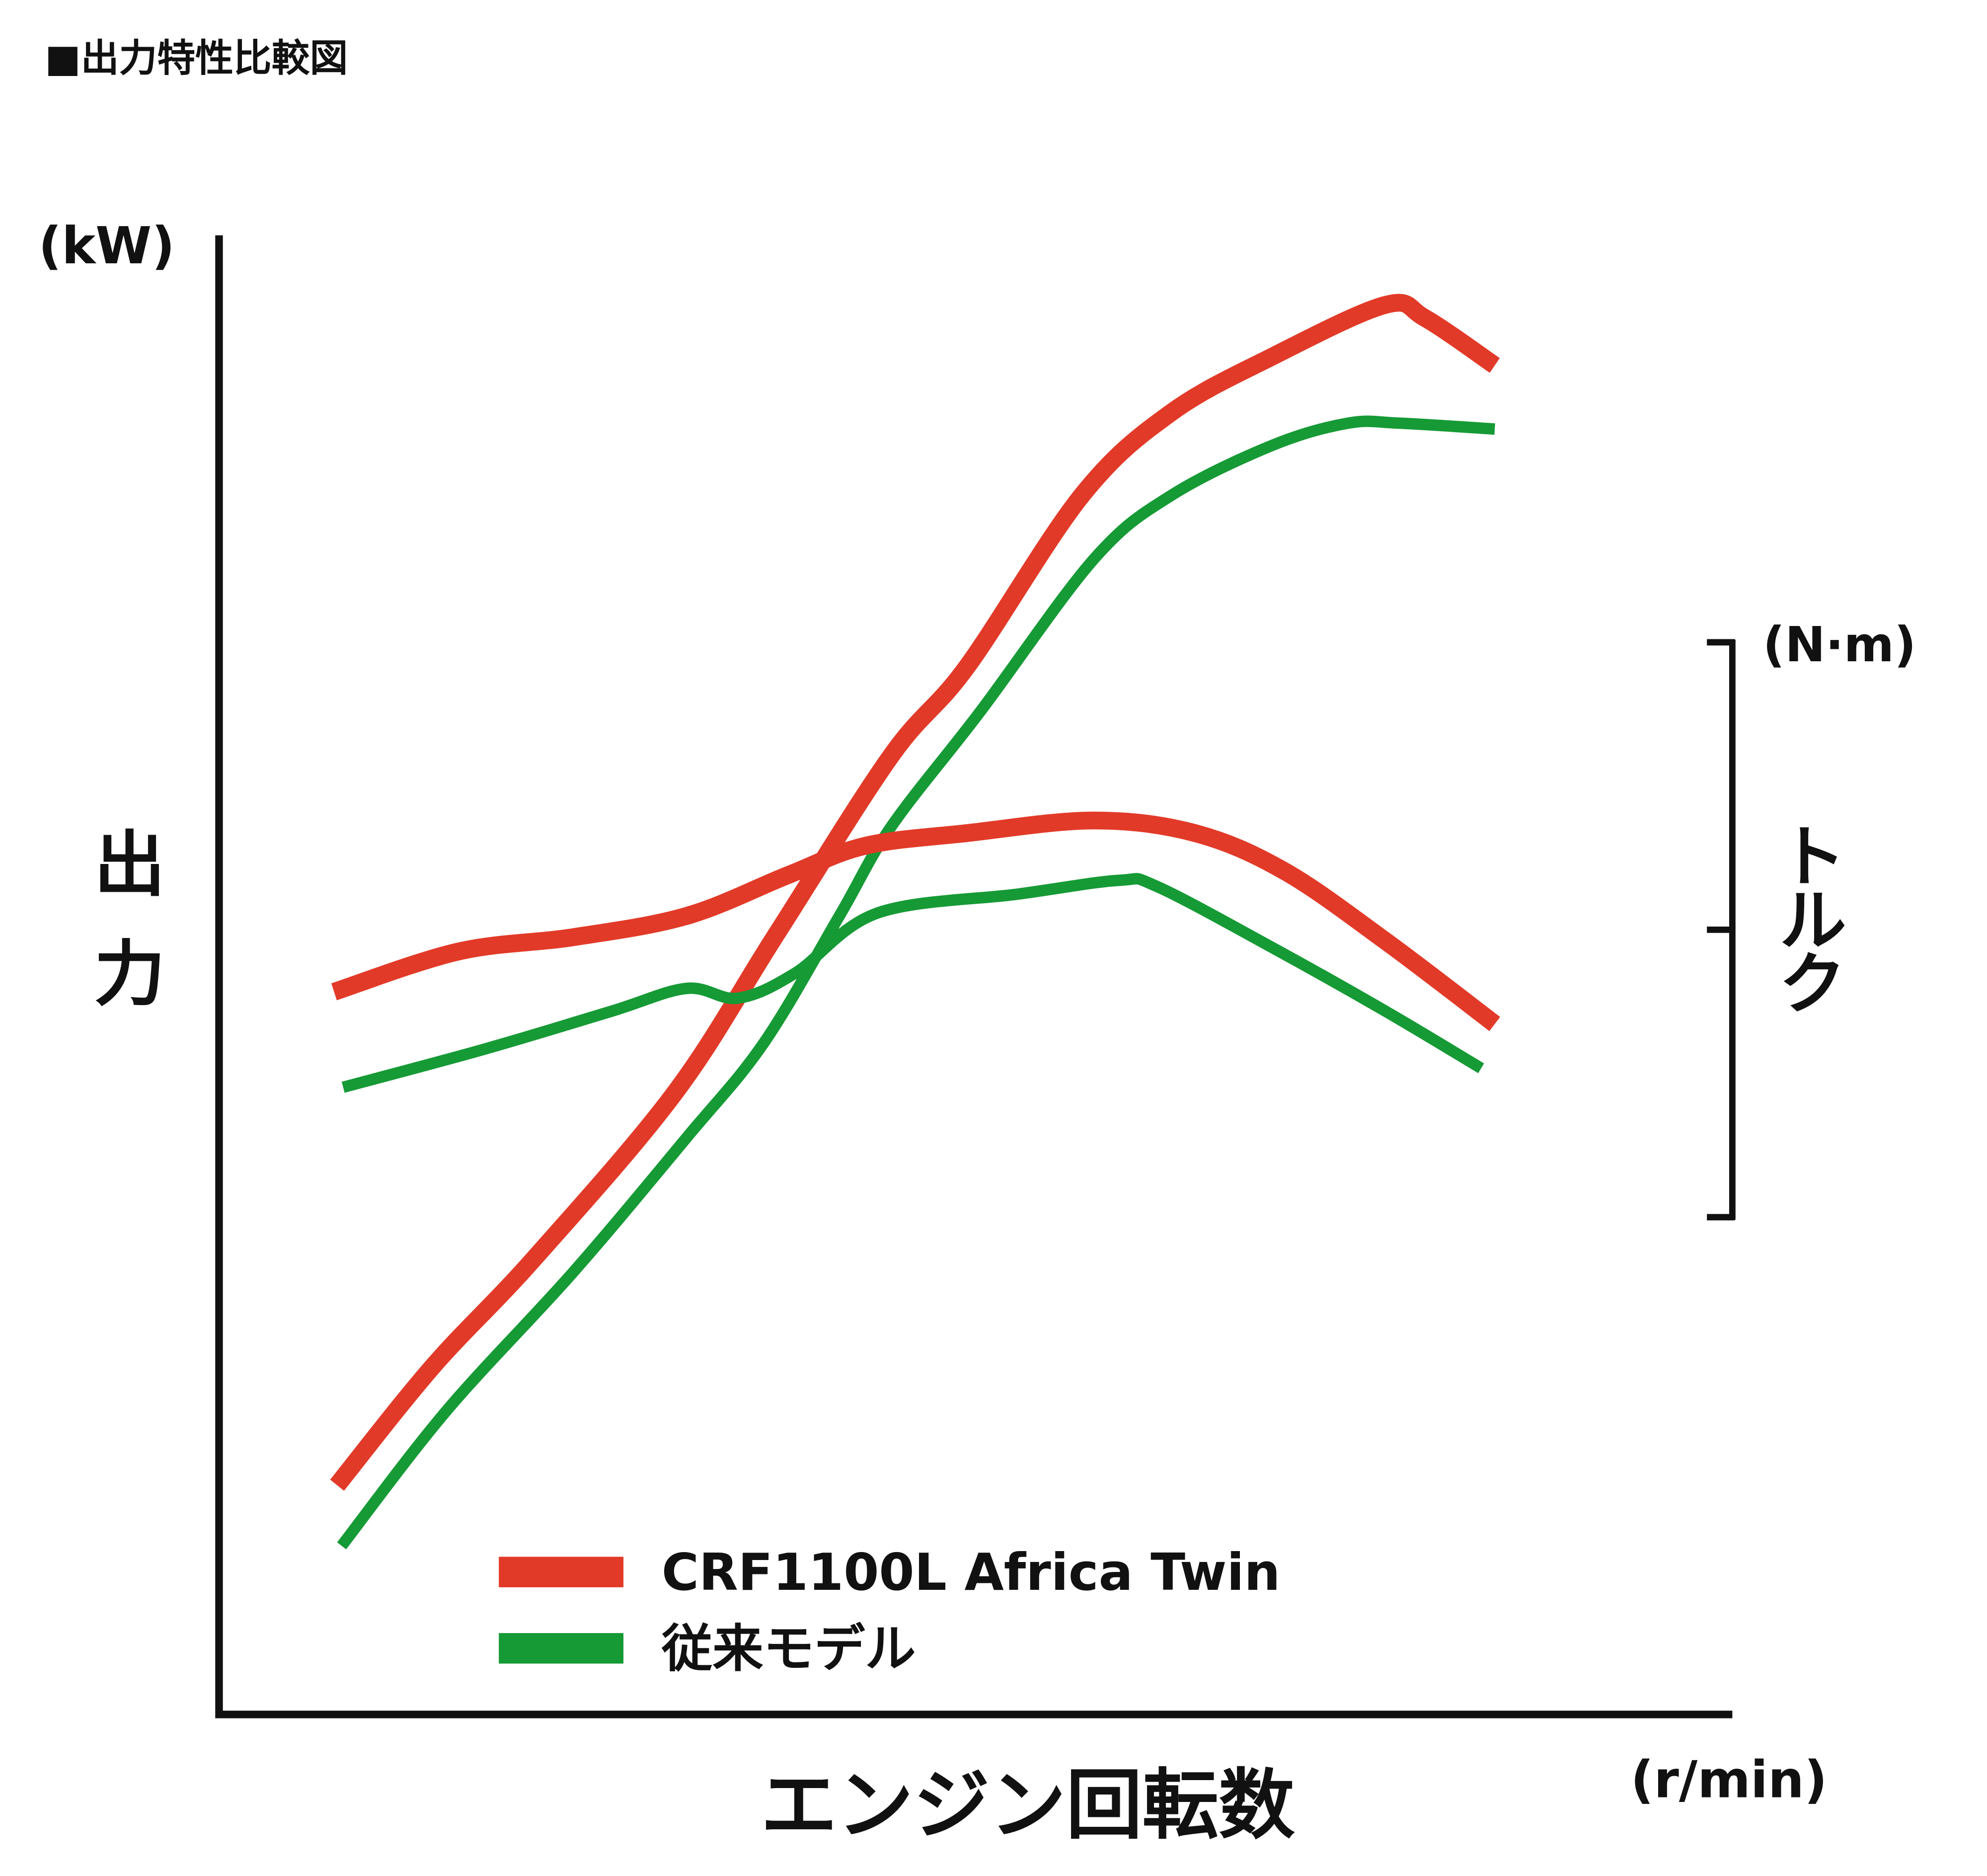  Describe the element at coordinates (1840, 645) in the screenshot. I see `y2-unit: (N·m)` at that location.